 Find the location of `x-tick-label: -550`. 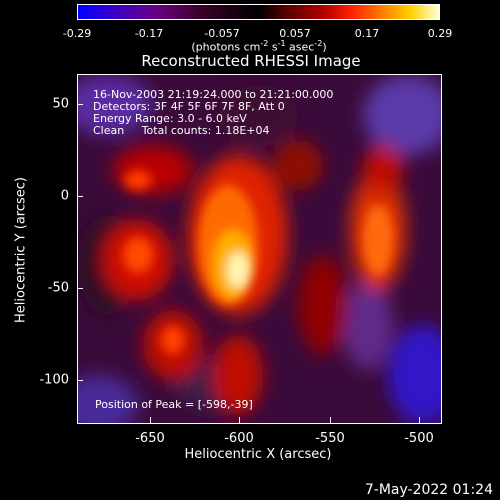

x-tick-label: -550 is located at coordinates (330, 438).